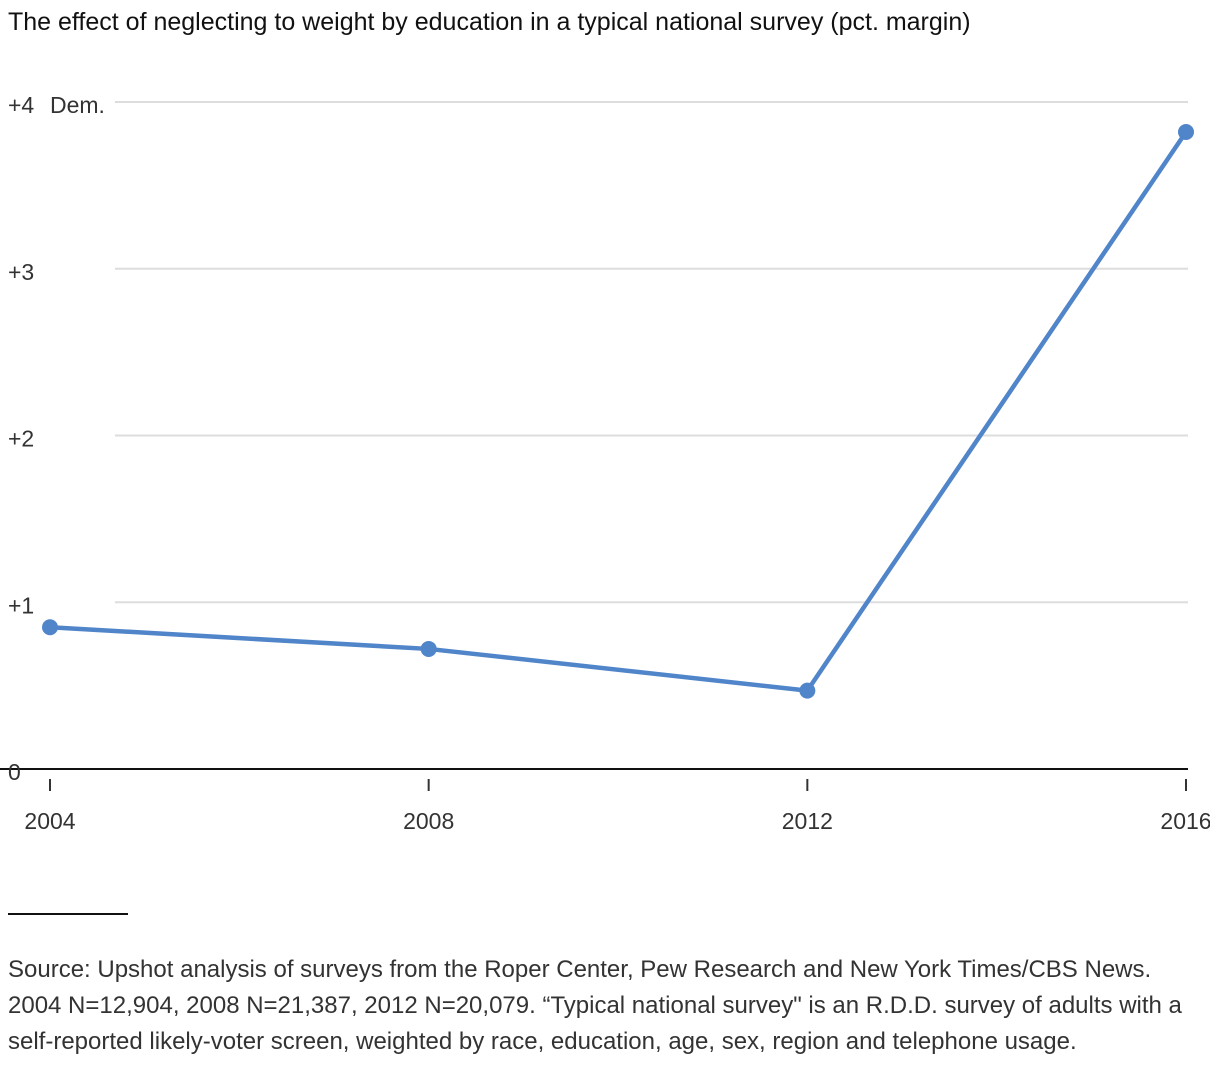  Describe the element at coordinates (21, 439) in the screenshot. I see `y-tick-label-2: +2` at that location.